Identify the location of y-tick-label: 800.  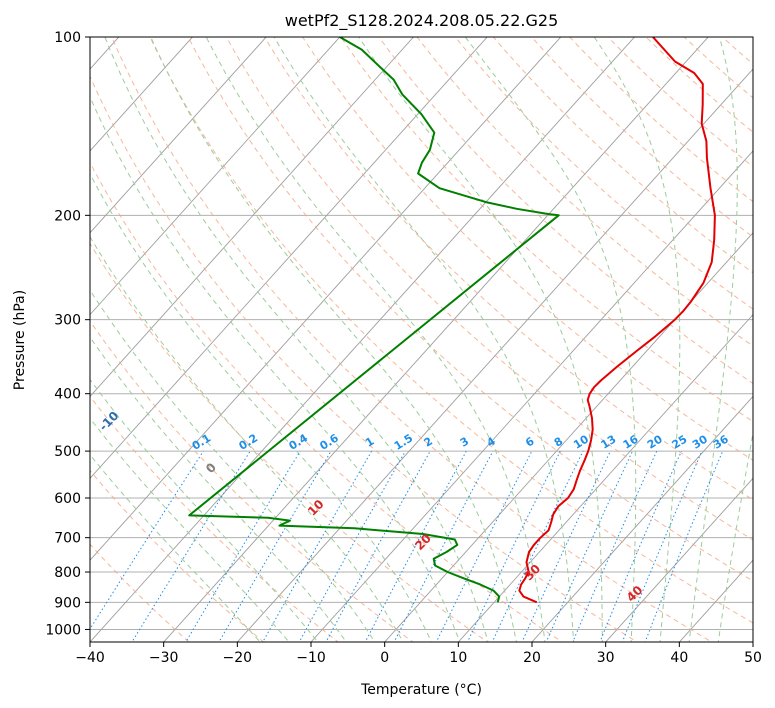
(67, 573).